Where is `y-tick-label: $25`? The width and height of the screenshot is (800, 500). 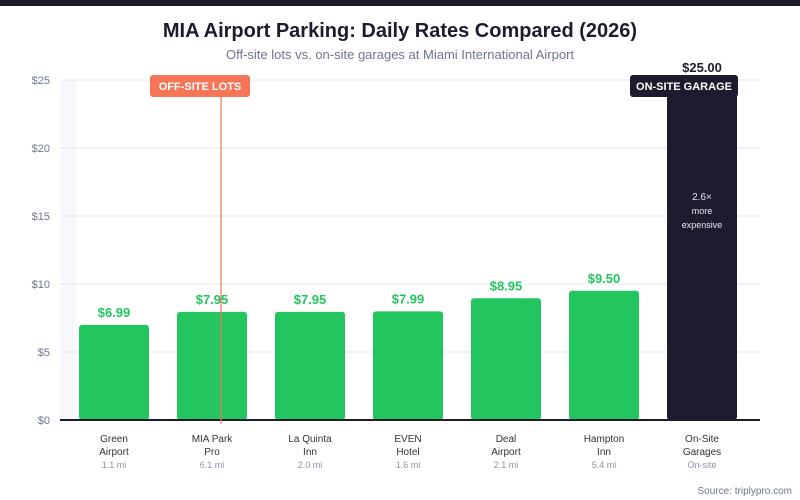 y-tick-label: $25 is located at coordinates (41, 81).